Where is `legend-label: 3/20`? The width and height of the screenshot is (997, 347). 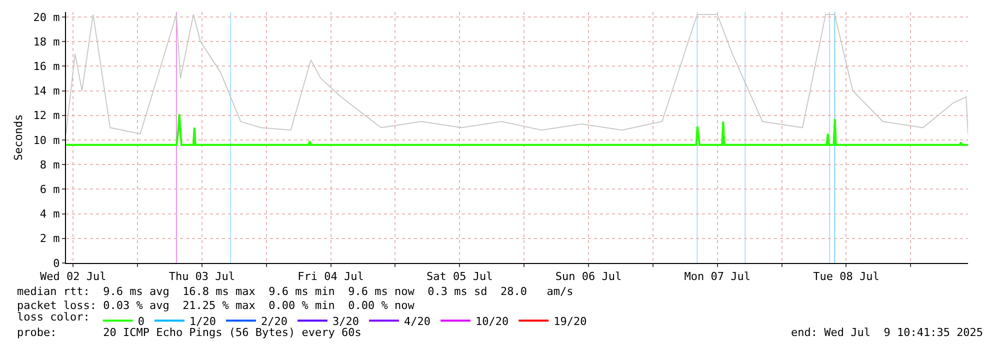
legend-label: 3/20 is located at coordinates (345, 321).